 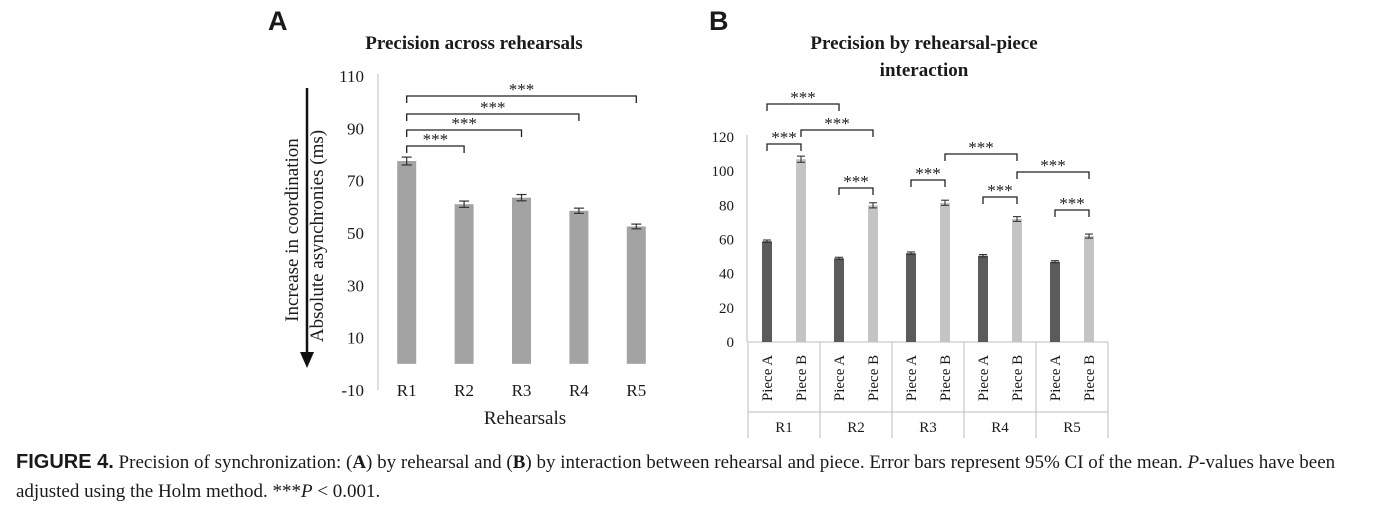 I want to click on caption-a: A, so click(x=359, y=462).